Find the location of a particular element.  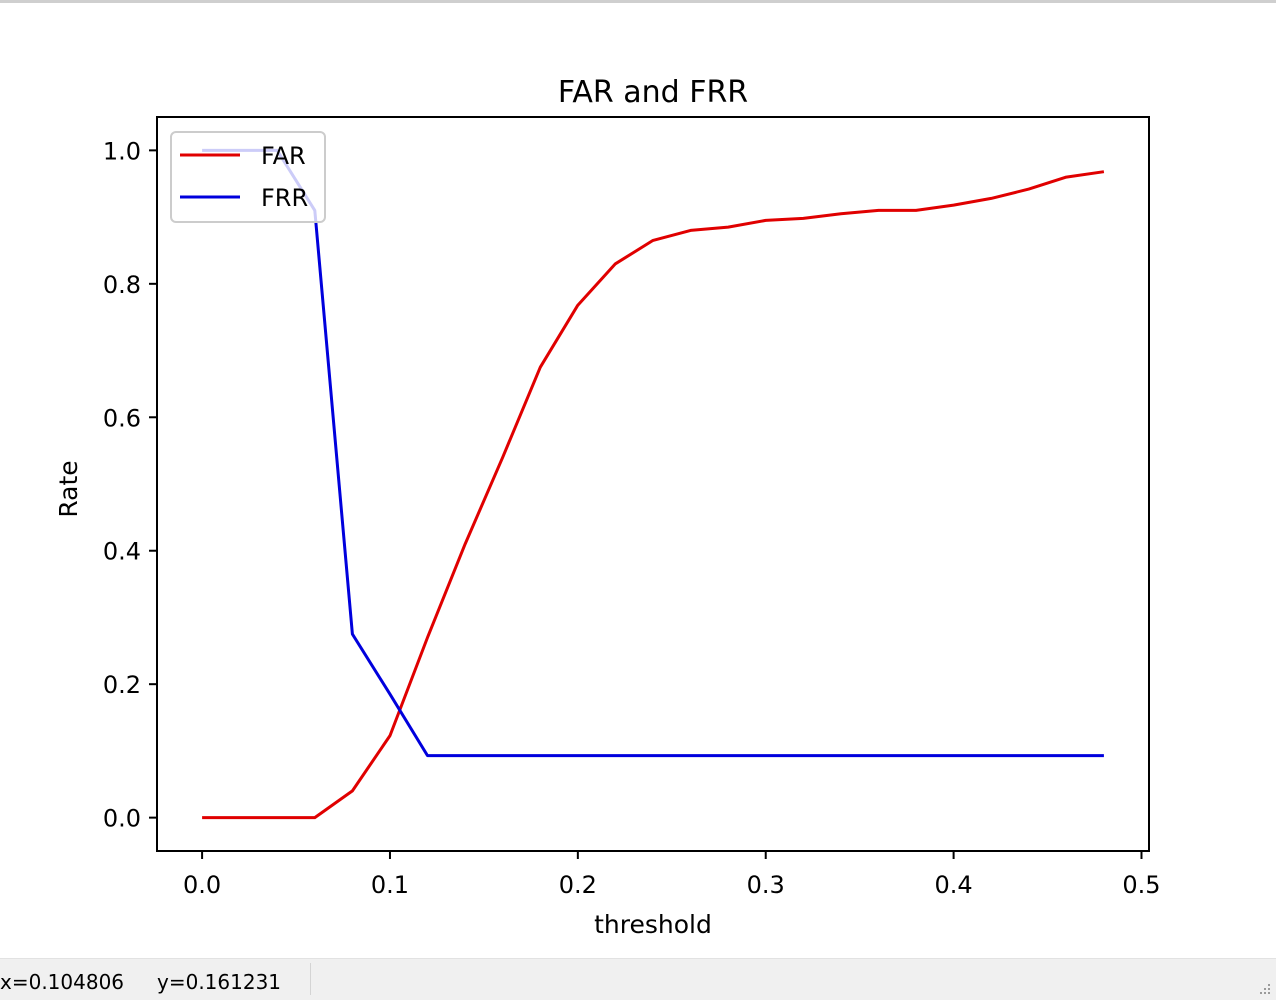

x-tick-label: 0.2 is located at coordinates (578, 885).